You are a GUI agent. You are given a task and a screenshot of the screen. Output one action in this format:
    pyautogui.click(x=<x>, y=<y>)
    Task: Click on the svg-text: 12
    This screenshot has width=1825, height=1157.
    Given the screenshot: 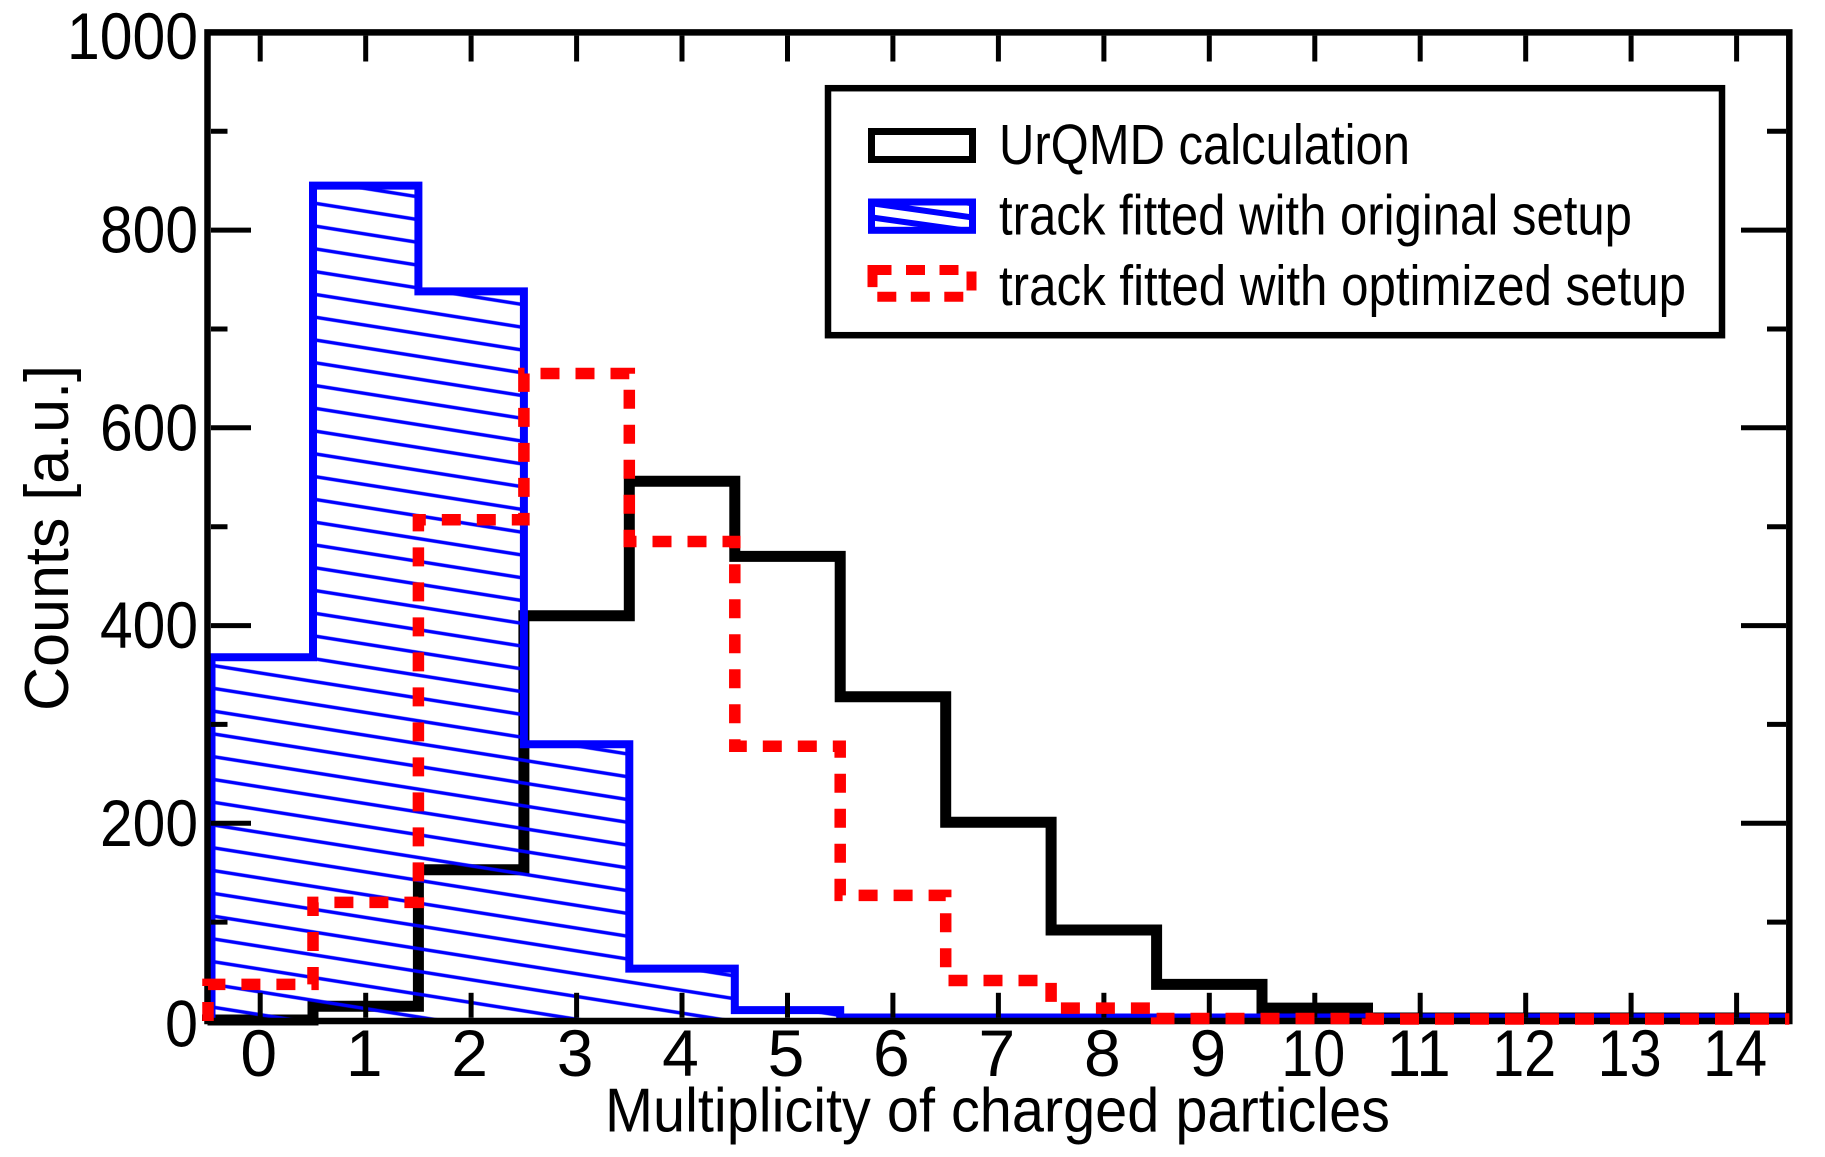 What is the action you would take?
    pyautogui.click(x=1524, y=1053)
    